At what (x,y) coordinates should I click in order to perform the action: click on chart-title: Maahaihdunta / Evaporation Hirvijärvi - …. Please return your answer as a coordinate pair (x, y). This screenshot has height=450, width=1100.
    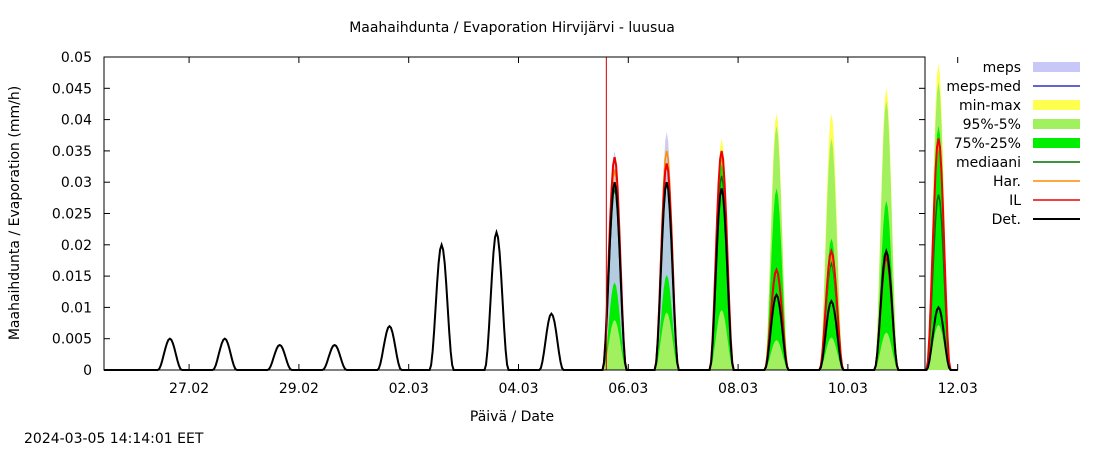
    Looking at the image, I should click on (512, 28).